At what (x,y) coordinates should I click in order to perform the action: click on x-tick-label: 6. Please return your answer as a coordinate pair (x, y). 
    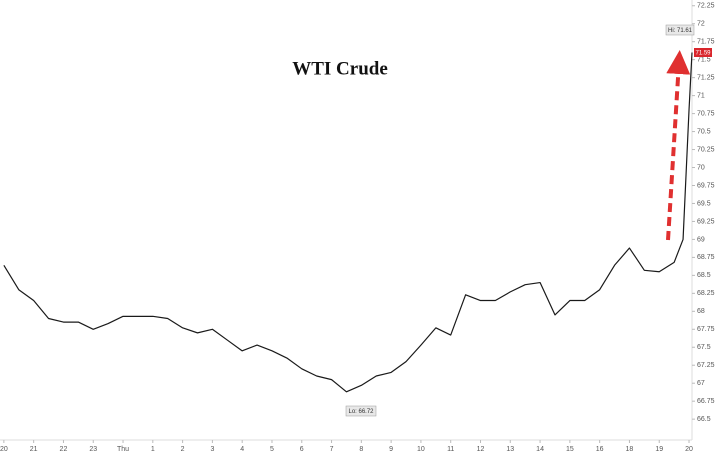
    Looking at the image, I should click on (302, 449).